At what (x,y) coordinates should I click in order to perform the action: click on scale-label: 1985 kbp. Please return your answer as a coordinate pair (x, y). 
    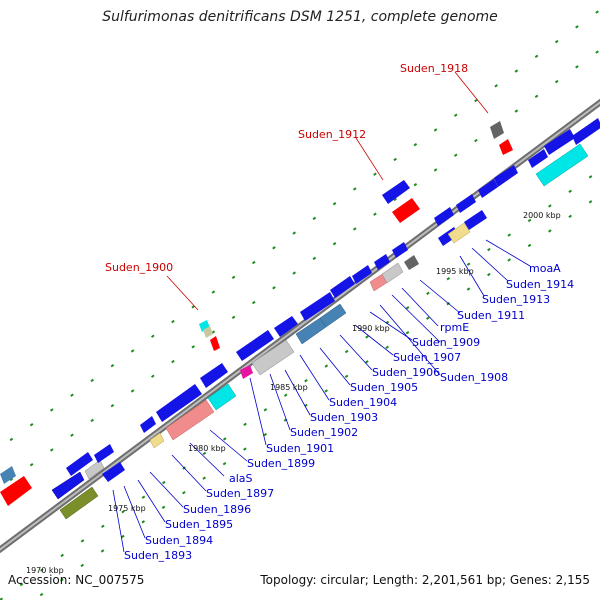
    Looking at the image, I should click on (289, 387).